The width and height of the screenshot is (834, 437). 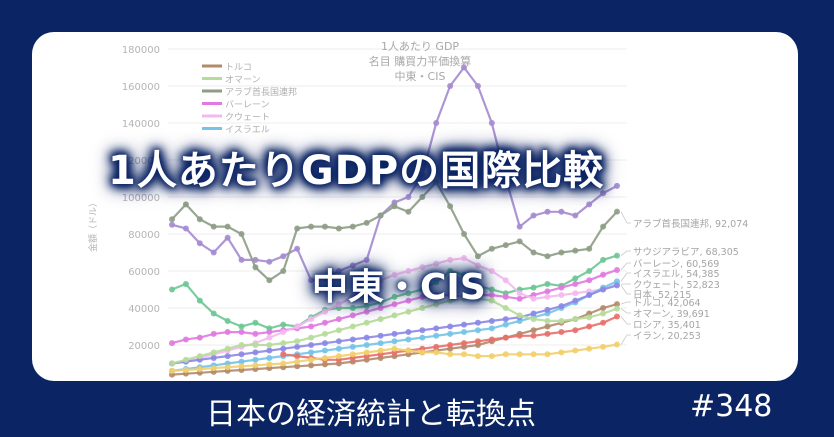 What do you see at coordinates (144, 346) in the screenshot?
I see `y-tick-label: 20000` at bounding box center [144, 346].